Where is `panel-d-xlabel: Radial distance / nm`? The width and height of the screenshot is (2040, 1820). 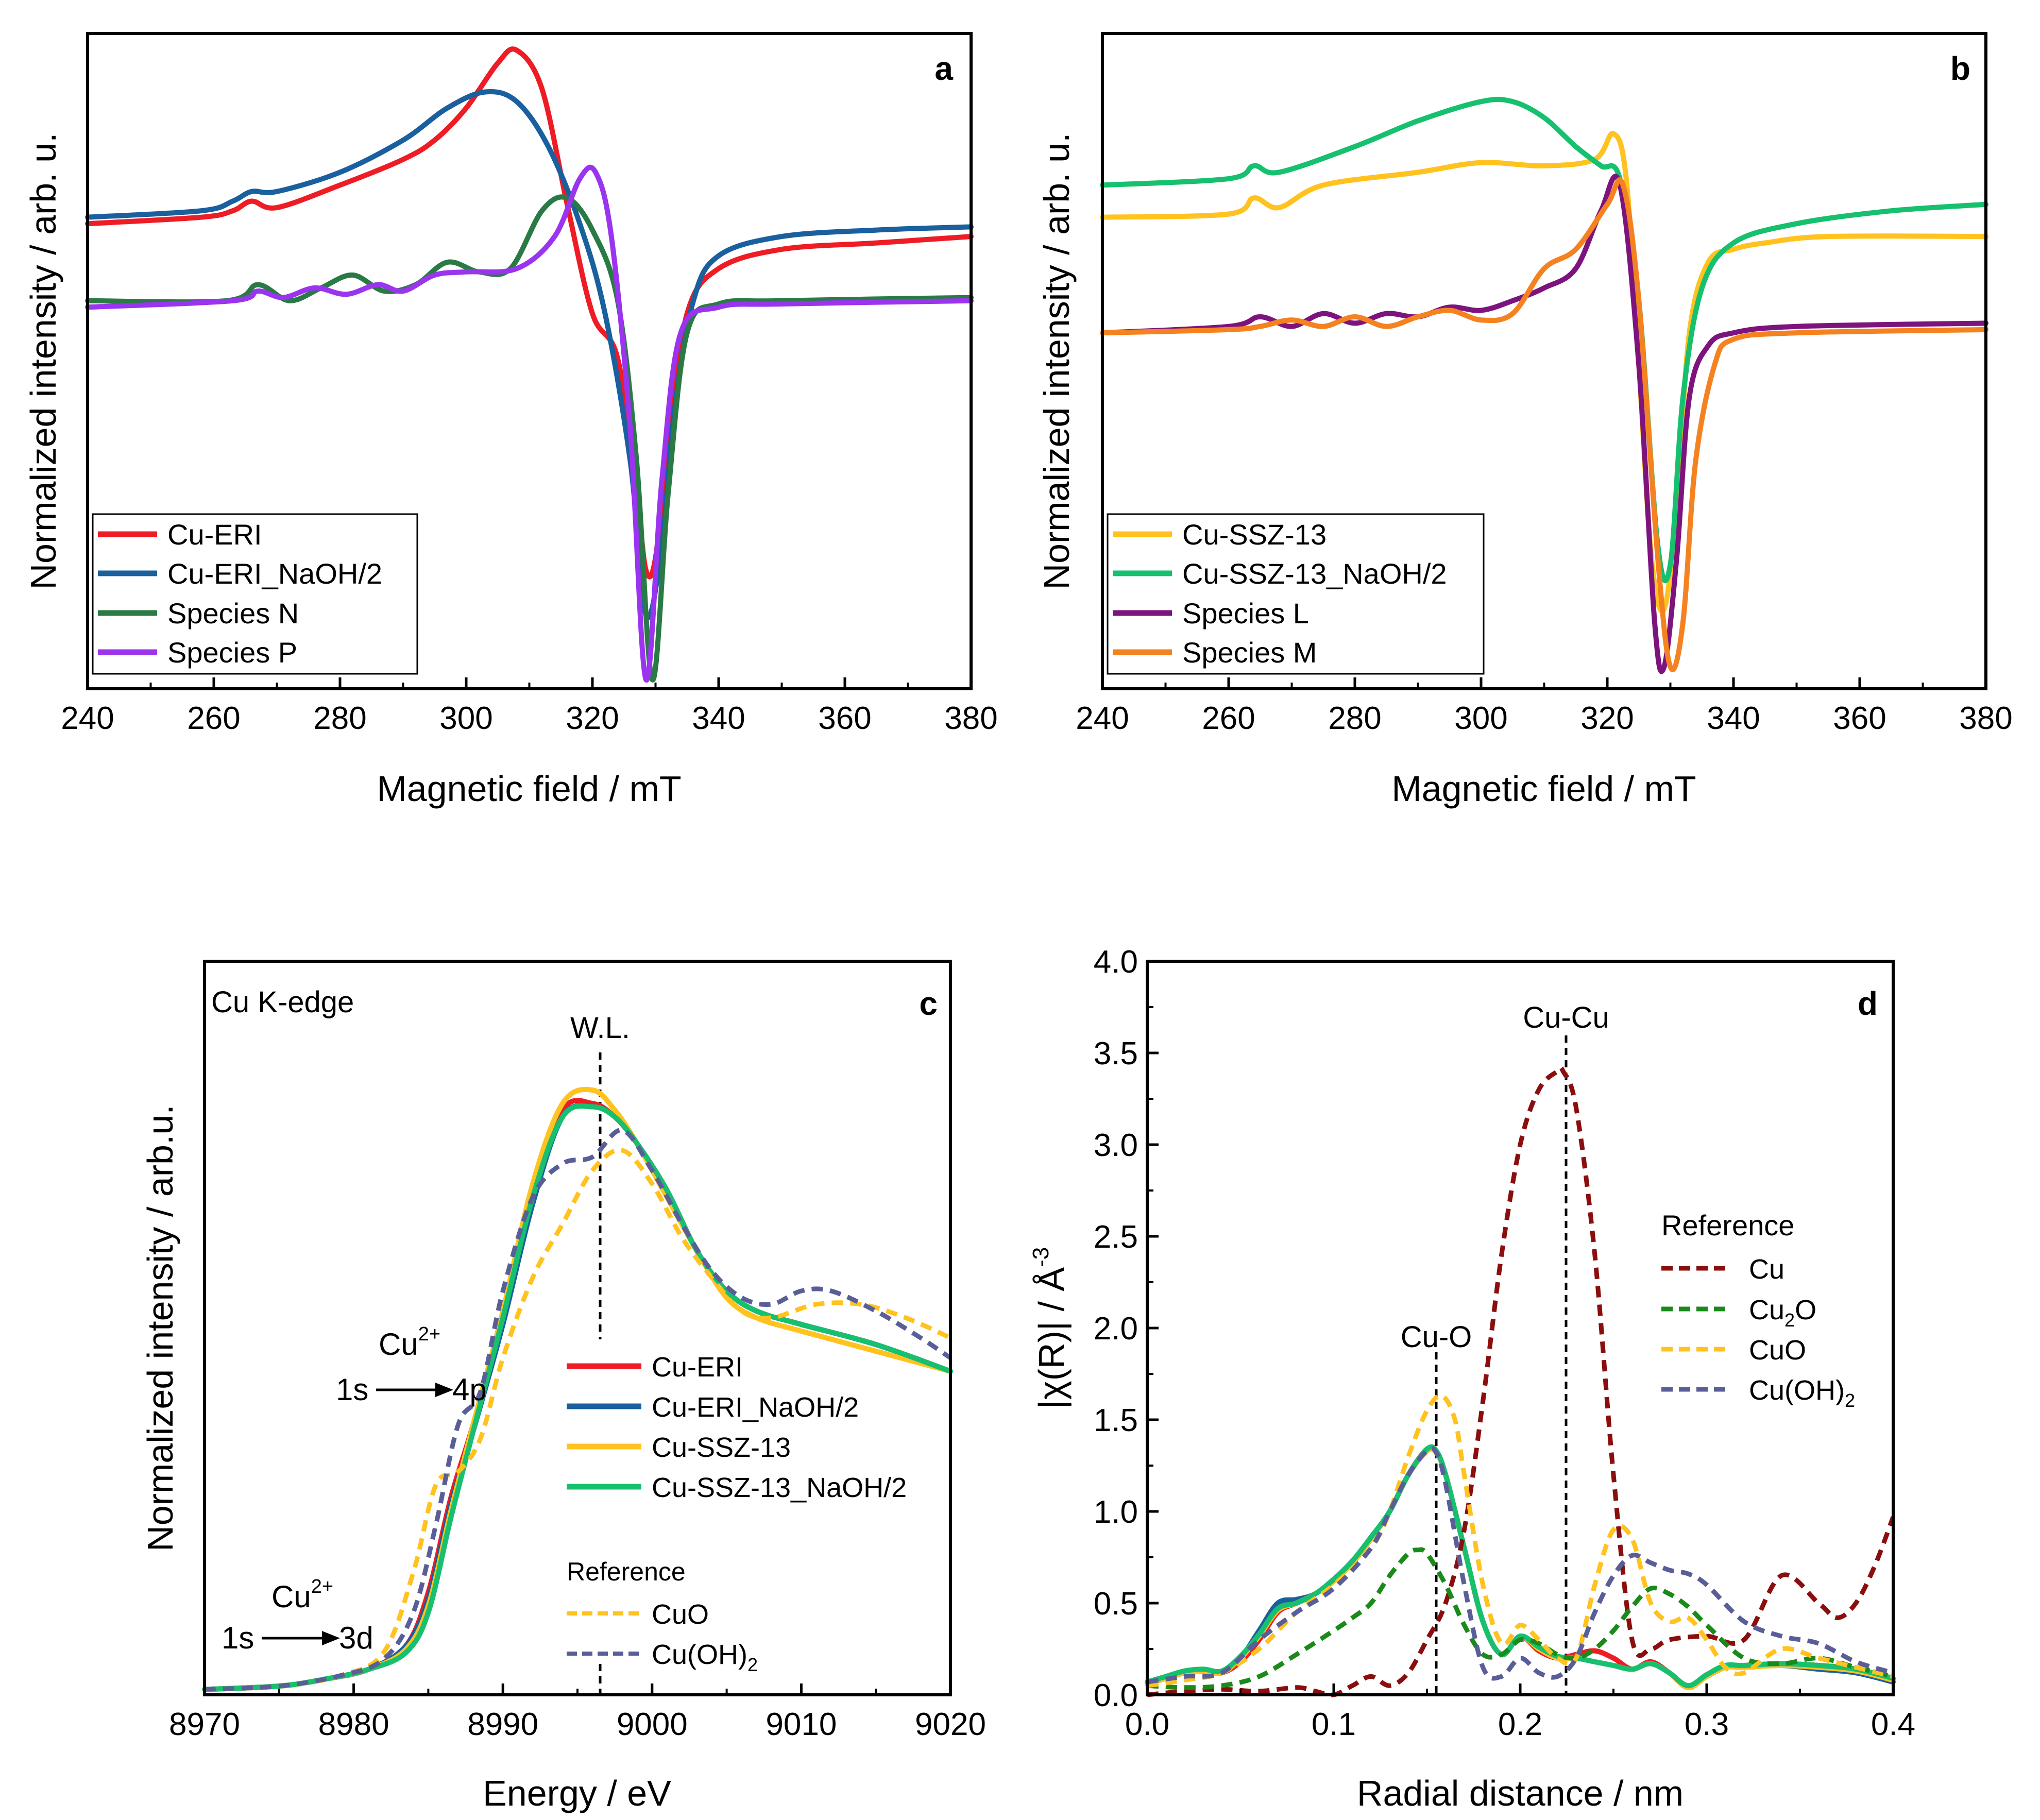 panel-d-xlabel: Radial distance / nm is located at coordinates (1520, 1793).